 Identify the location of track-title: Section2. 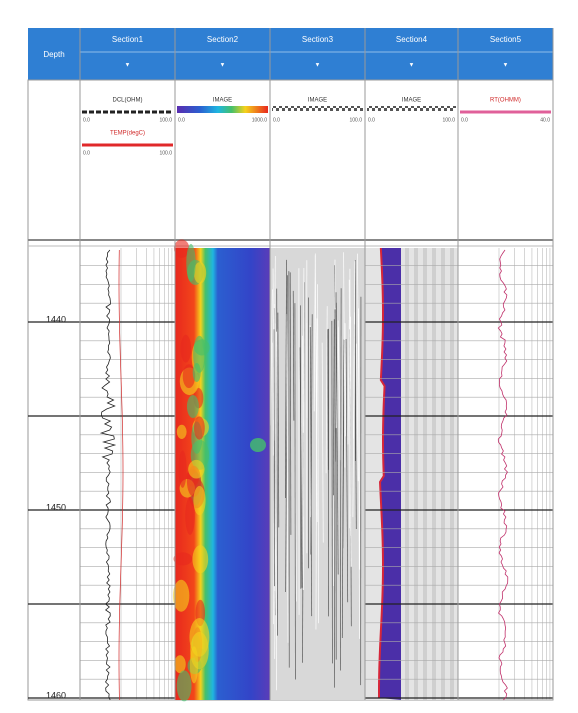
(223, 39).